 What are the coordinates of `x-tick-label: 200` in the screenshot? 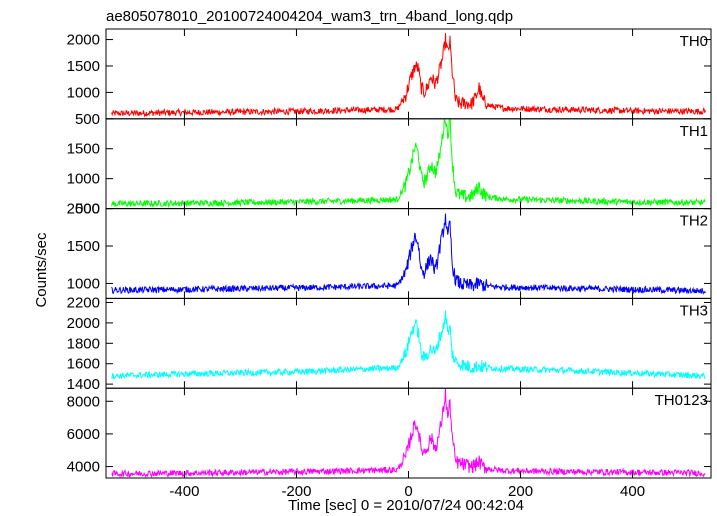 It's located at (520, 491).